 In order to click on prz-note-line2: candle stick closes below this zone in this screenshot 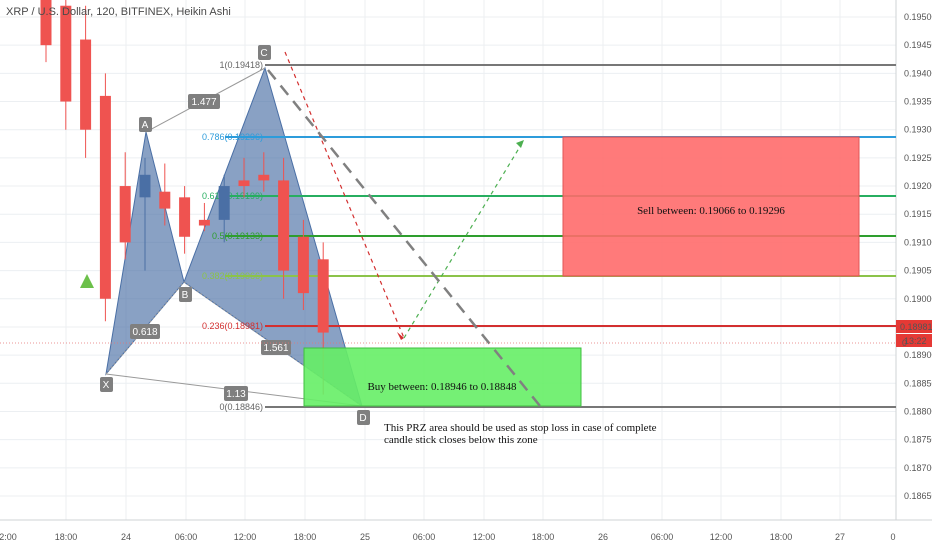, I will do `click(461, 440)`.